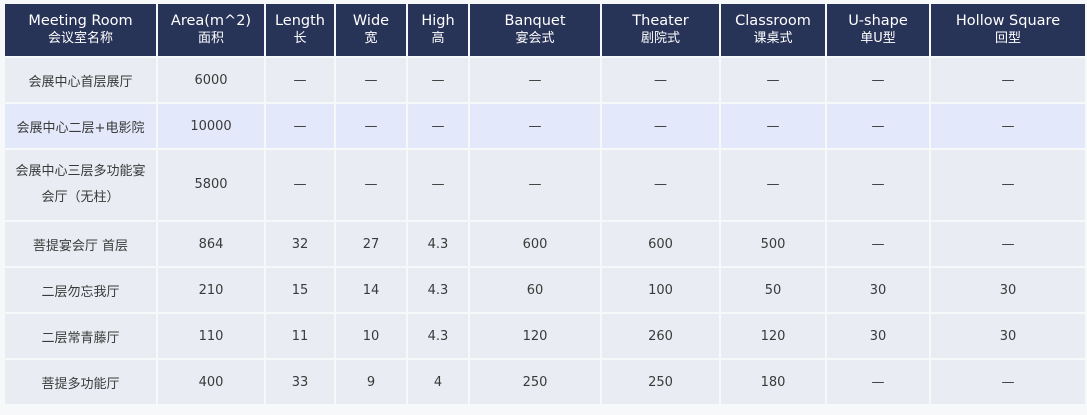 The width and height of the screenshot is (1087, 415). What do you see at coordinates (371, 336) in the screenshot?
I see `table-cell: 10` at bounding box center [371, 336].